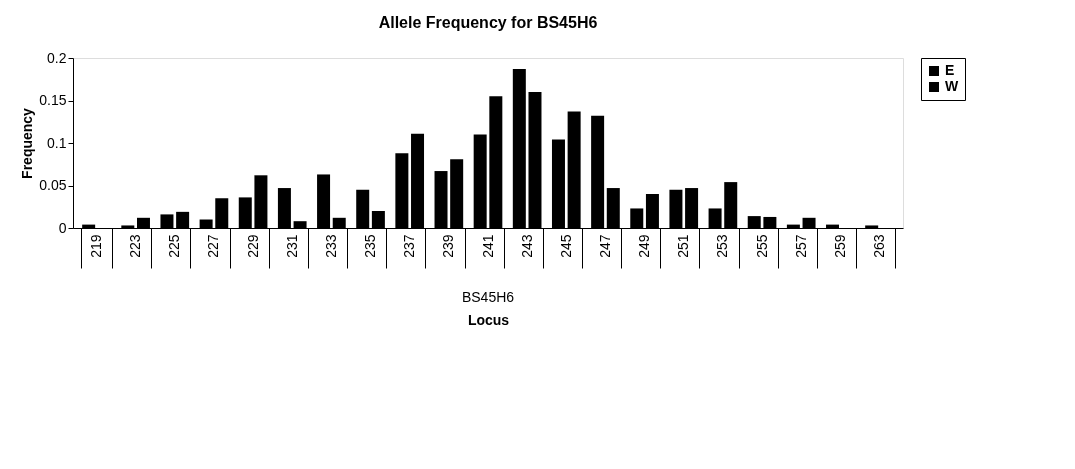 This screenshot has height=469, width=1075. I want to click on x-tick-label: 225, so click(174, 246).